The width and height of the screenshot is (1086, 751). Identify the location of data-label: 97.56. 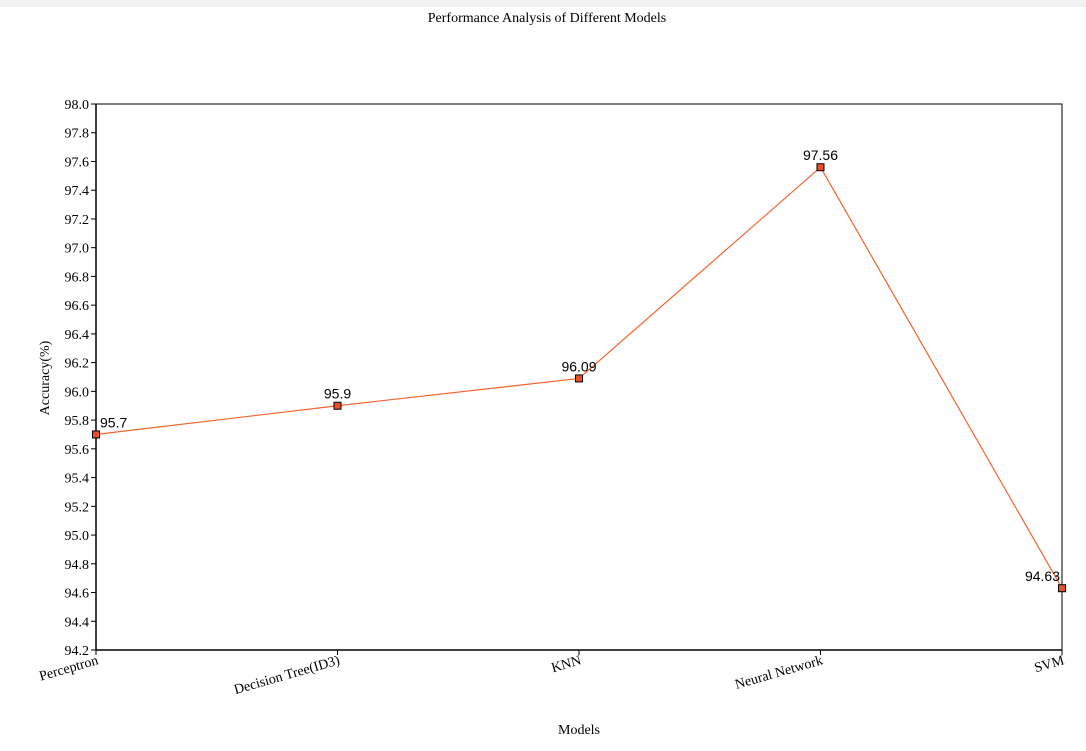
(820, 155).